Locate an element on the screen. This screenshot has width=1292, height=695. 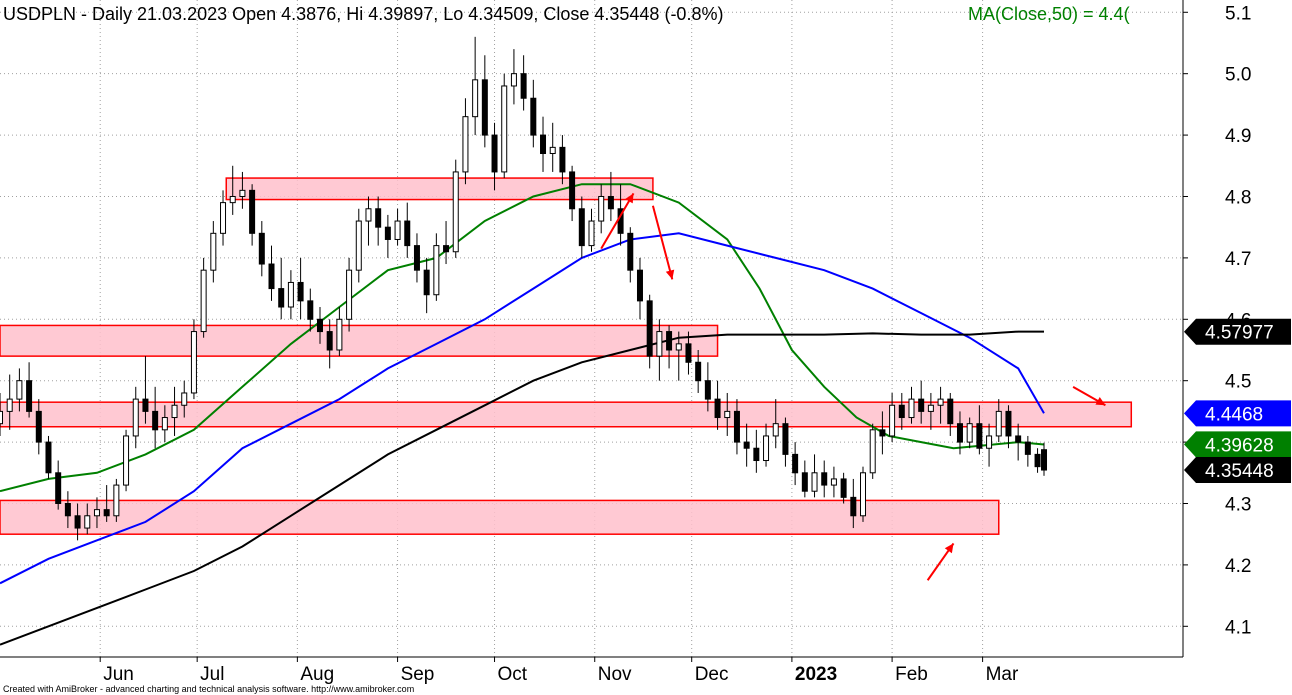
x-tick-label: Nov is located at coordinates (615, 674).